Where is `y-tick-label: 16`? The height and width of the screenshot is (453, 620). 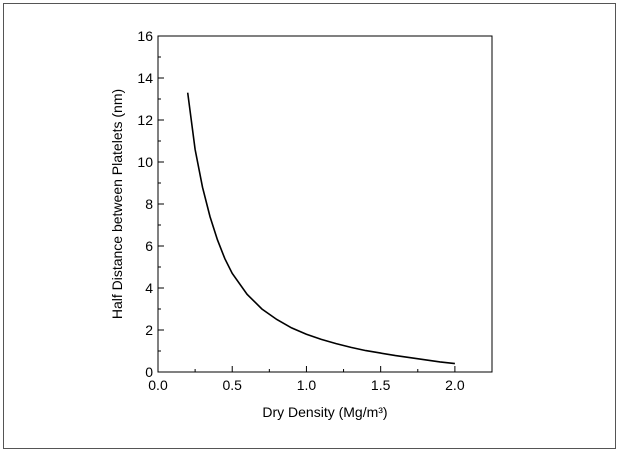 y-tick-label: 16 is located at coordinates (145, 36).